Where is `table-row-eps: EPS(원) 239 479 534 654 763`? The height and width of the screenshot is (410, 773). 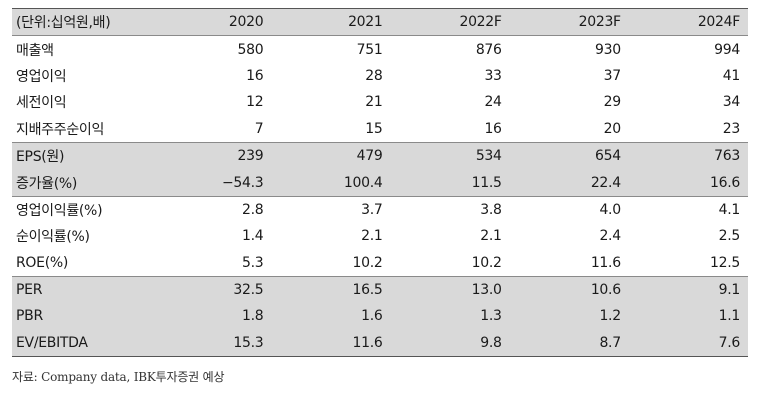 table-row-eps: EPS(원) 239 479 534 654 763 is located at coordinates (380, 156).